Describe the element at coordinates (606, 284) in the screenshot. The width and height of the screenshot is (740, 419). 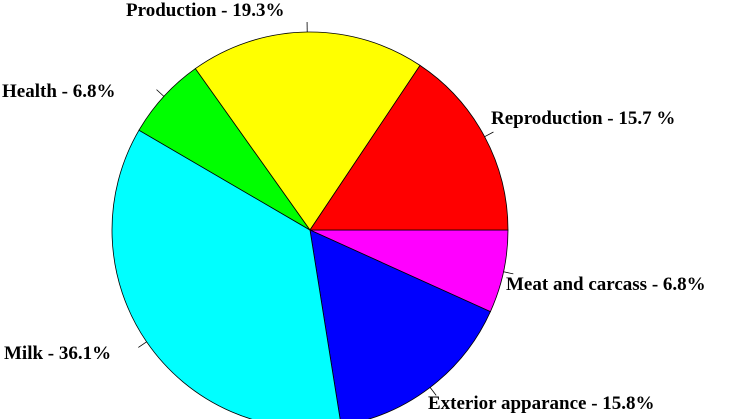
I see `slice-label-0: Meat and carcass - 6.8%` at that location.